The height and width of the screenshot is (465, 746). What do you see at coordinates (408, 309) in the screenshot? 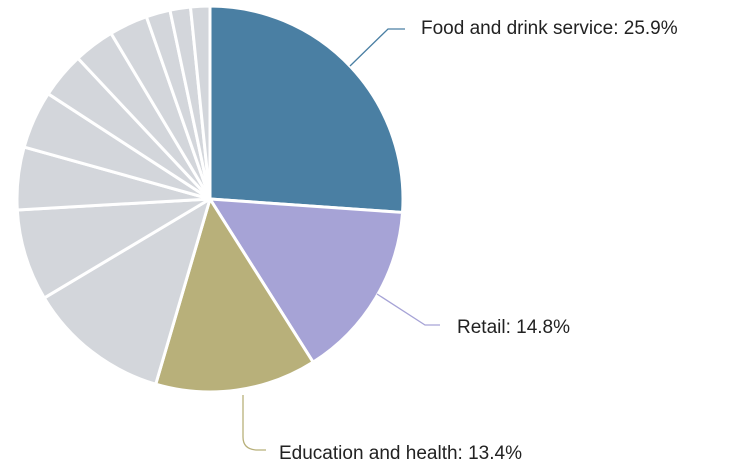
I see `leader-line-retail` at bounding box center [408, 309].